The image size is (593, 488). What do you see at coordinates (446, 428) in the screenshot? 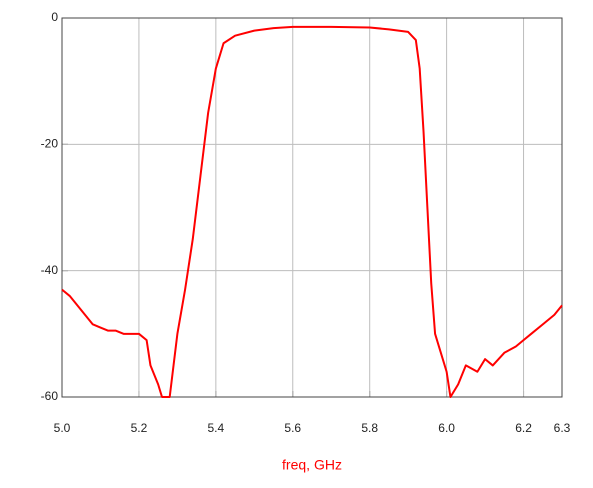
I see `x-tick-label: 6.0` at bounding box center [446, 428].